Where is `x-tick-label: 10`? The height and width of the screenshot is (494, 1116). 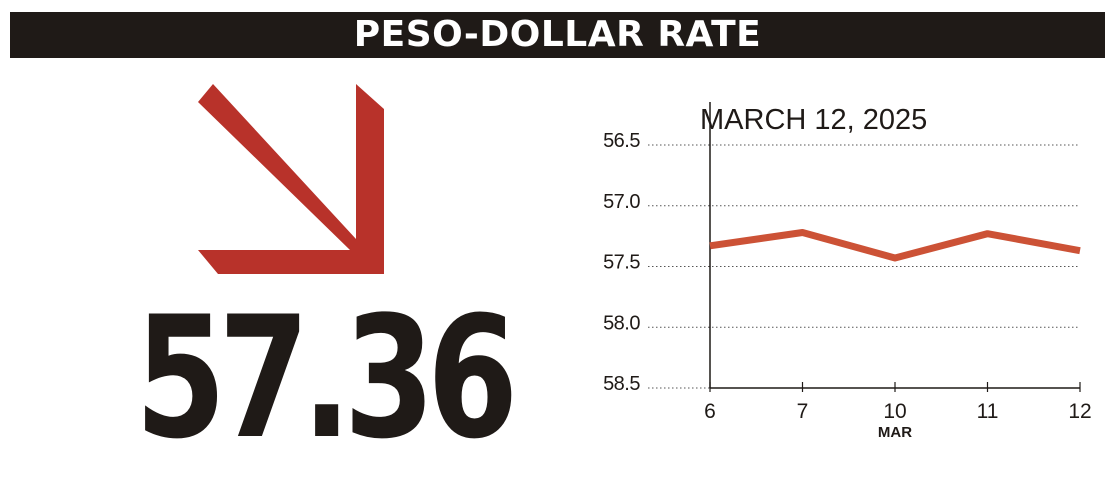 x-tick-label: 10 is located at coordinates (894, 411).